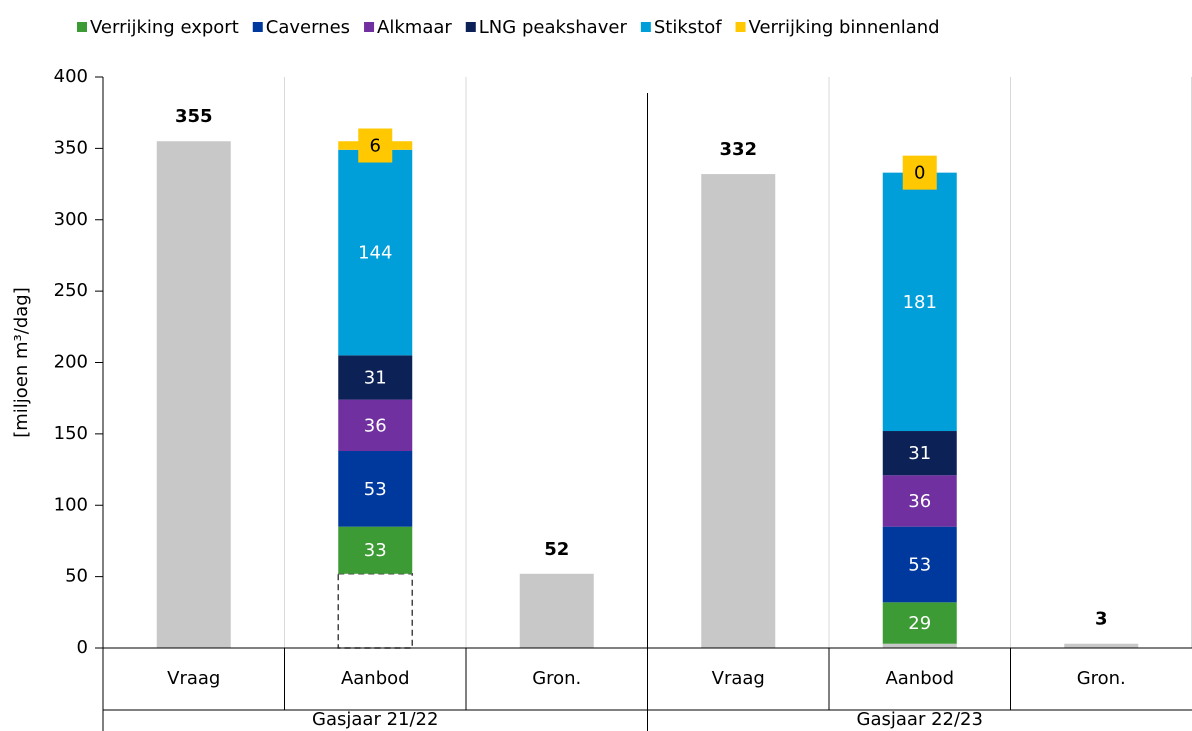  What do you see at coordinates (920, 719) in the screenshot?
I see `group-label: Gasjaar 22/23` at bounding box center [920, 719].